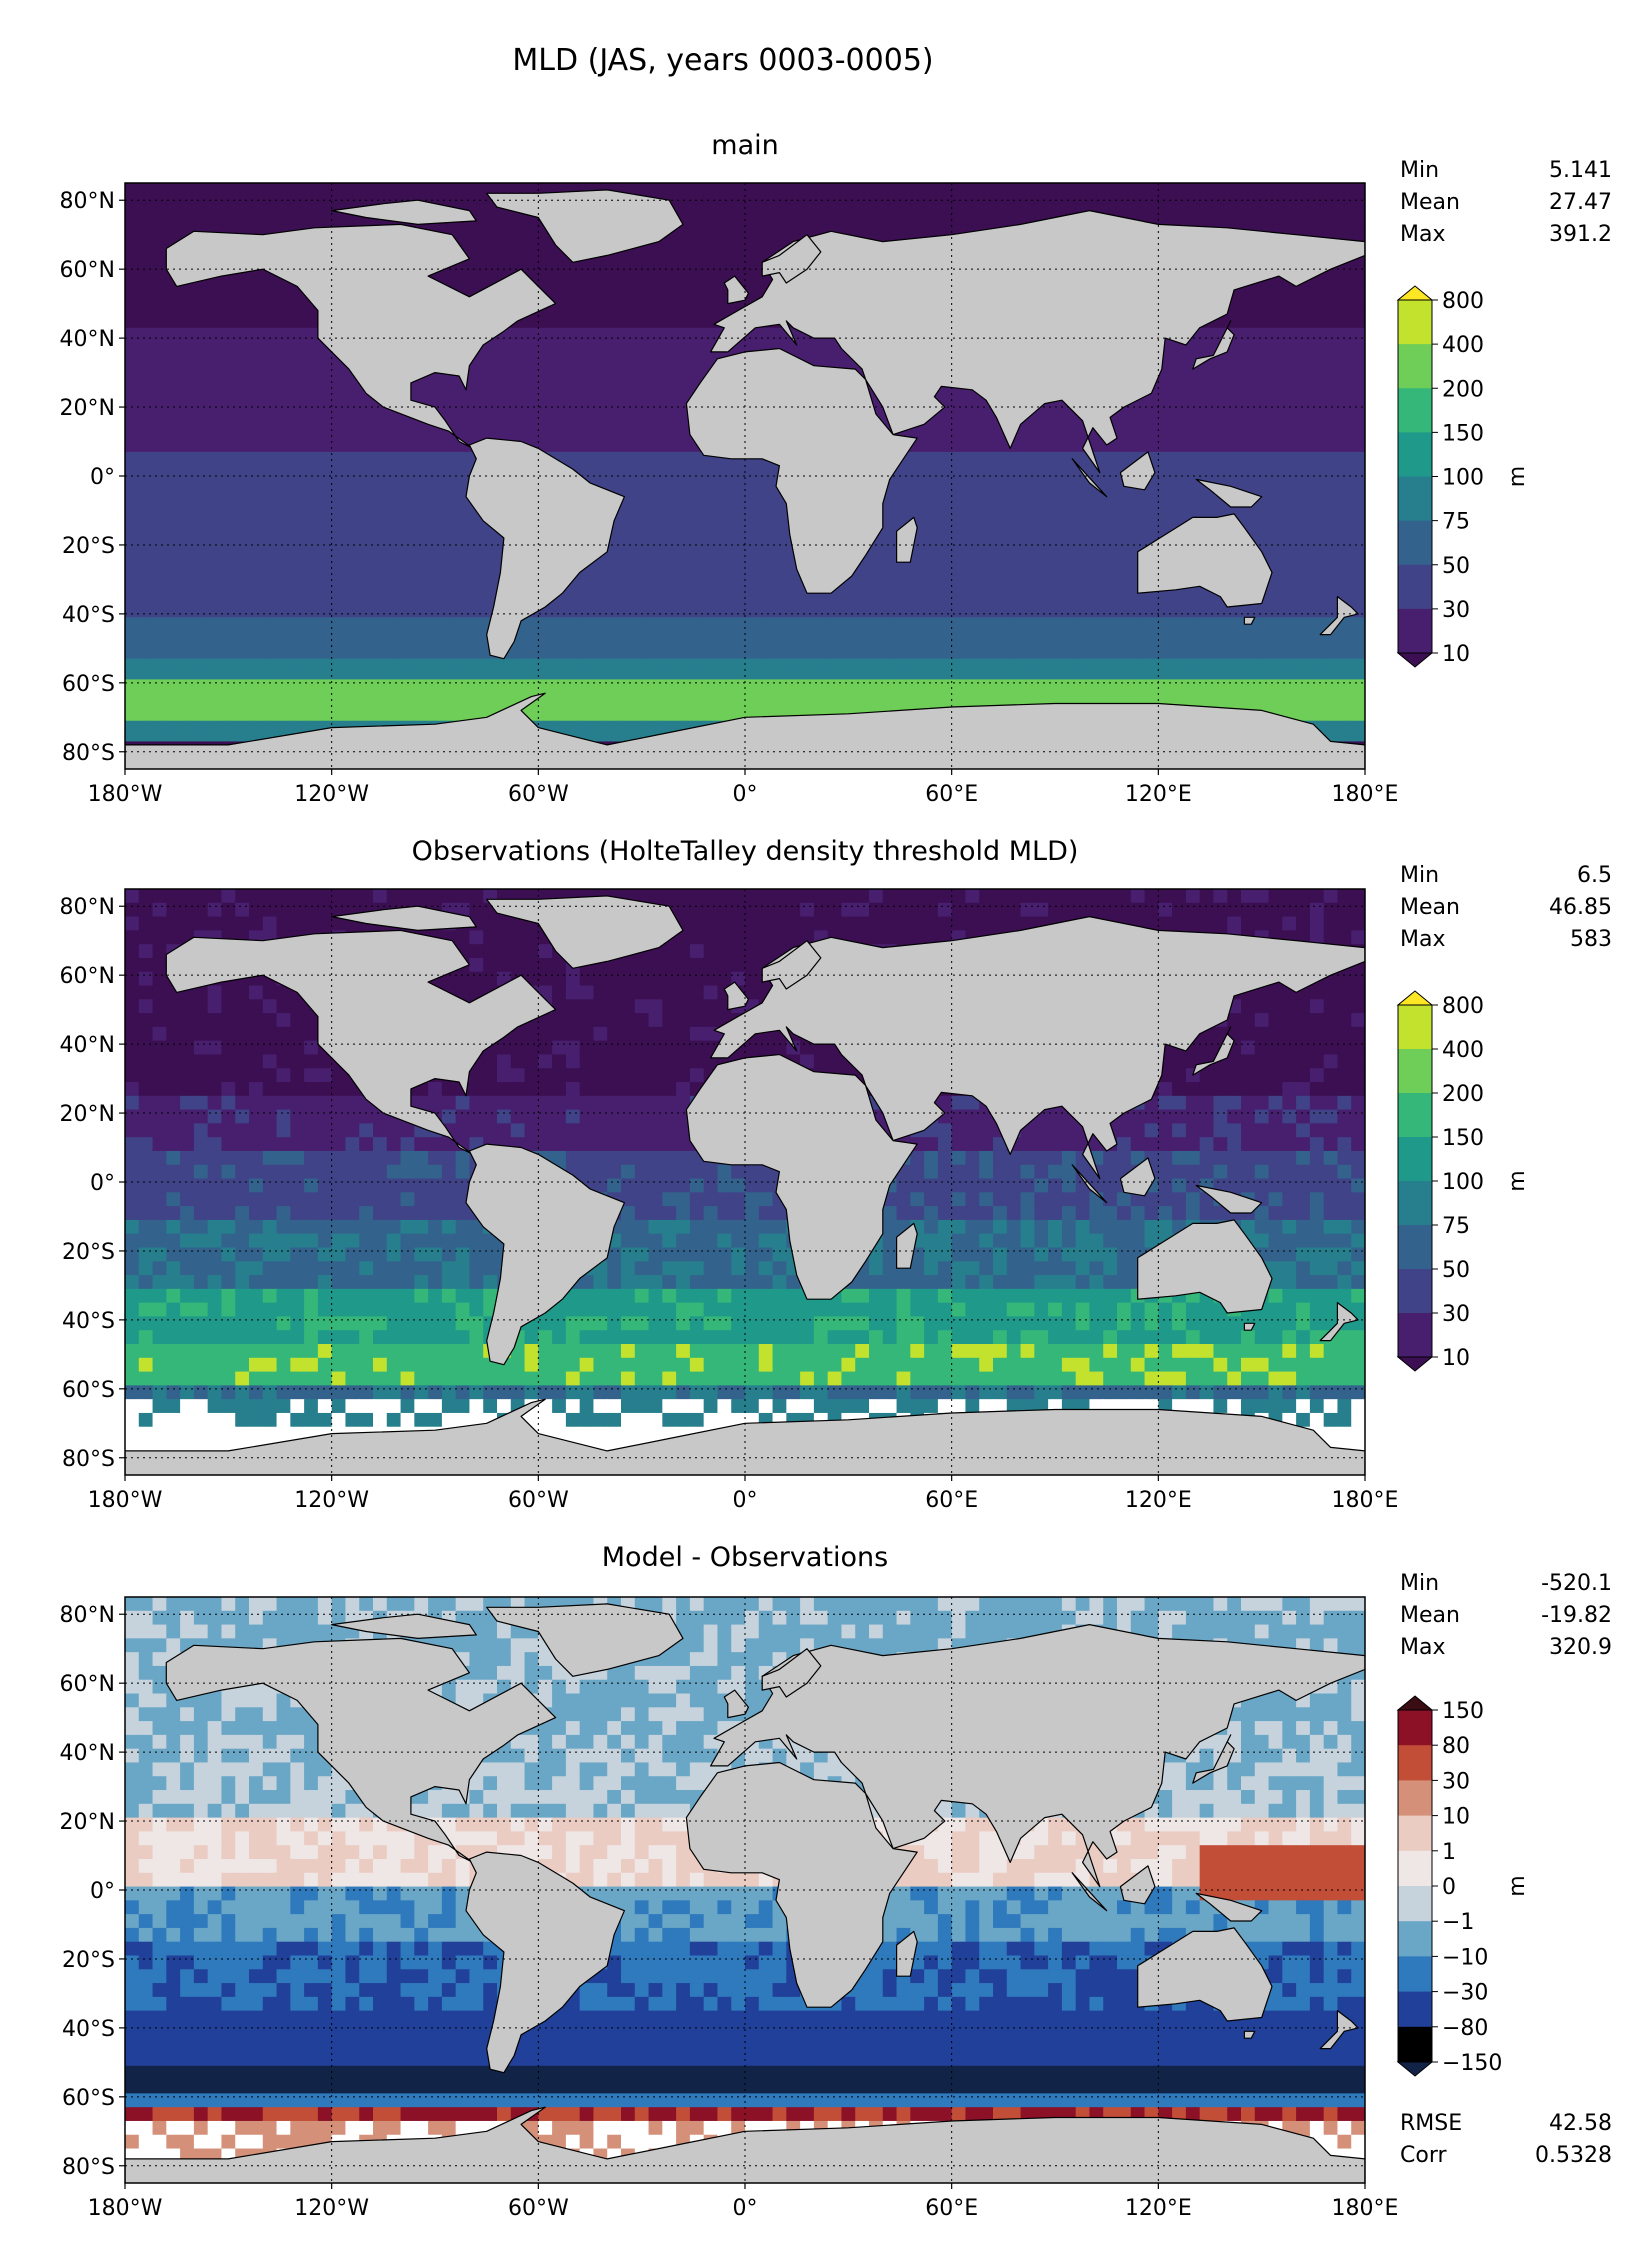 The height and width of the screenshot is (2265, 1651). Describe the element at coordinates (745, 794) in the screenshot. I see `x-tick-label: 0°` at that location.